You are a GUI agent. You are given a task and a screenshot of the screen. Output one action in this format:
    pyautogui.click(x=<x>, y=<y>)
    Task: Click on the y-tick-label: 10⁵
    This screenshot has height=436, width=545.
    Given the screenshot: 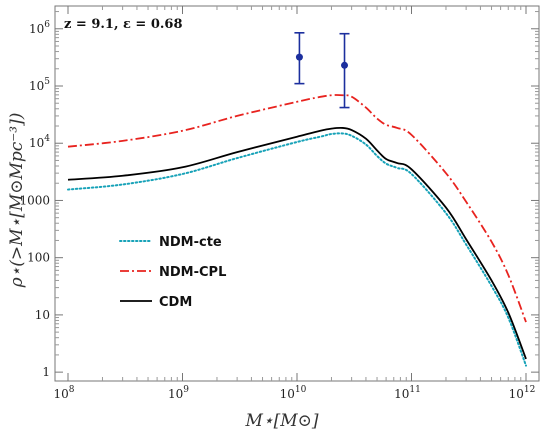 What is the action you would take?
    pyautogui.click(x=39, y=85)
    